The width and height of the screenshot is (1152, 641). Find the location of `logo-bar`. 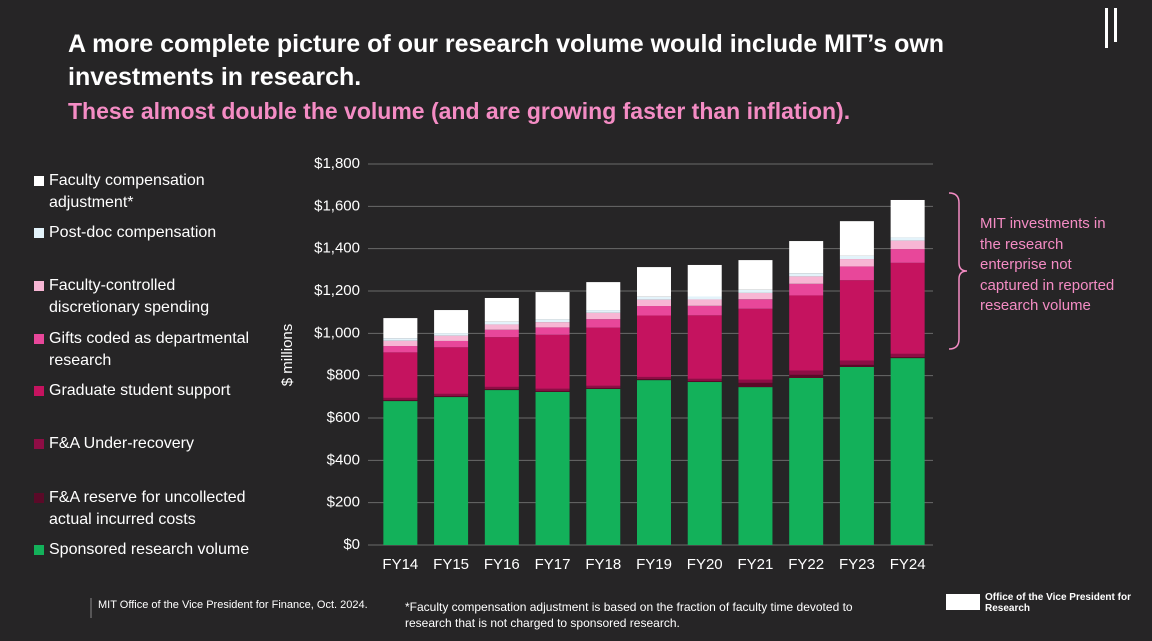

logo-bar is located at coordinates (1106, 28).